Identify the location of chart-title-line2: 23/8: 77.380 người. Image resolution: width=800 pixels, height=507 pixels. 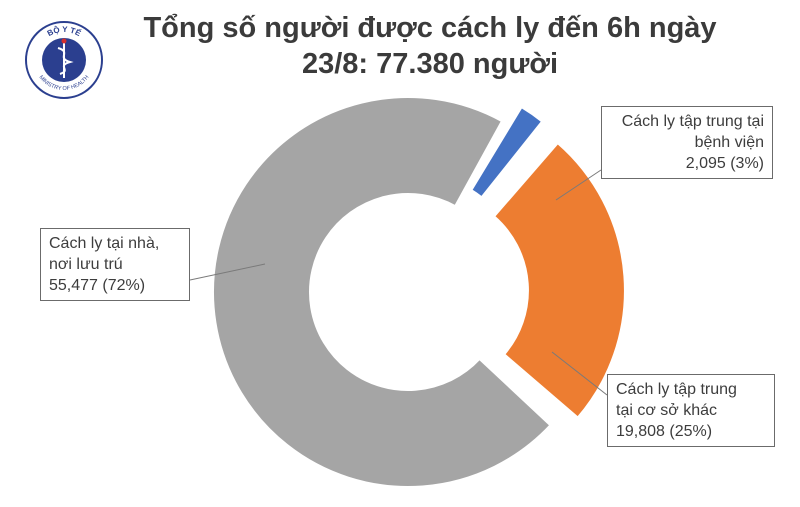
(429, 64).